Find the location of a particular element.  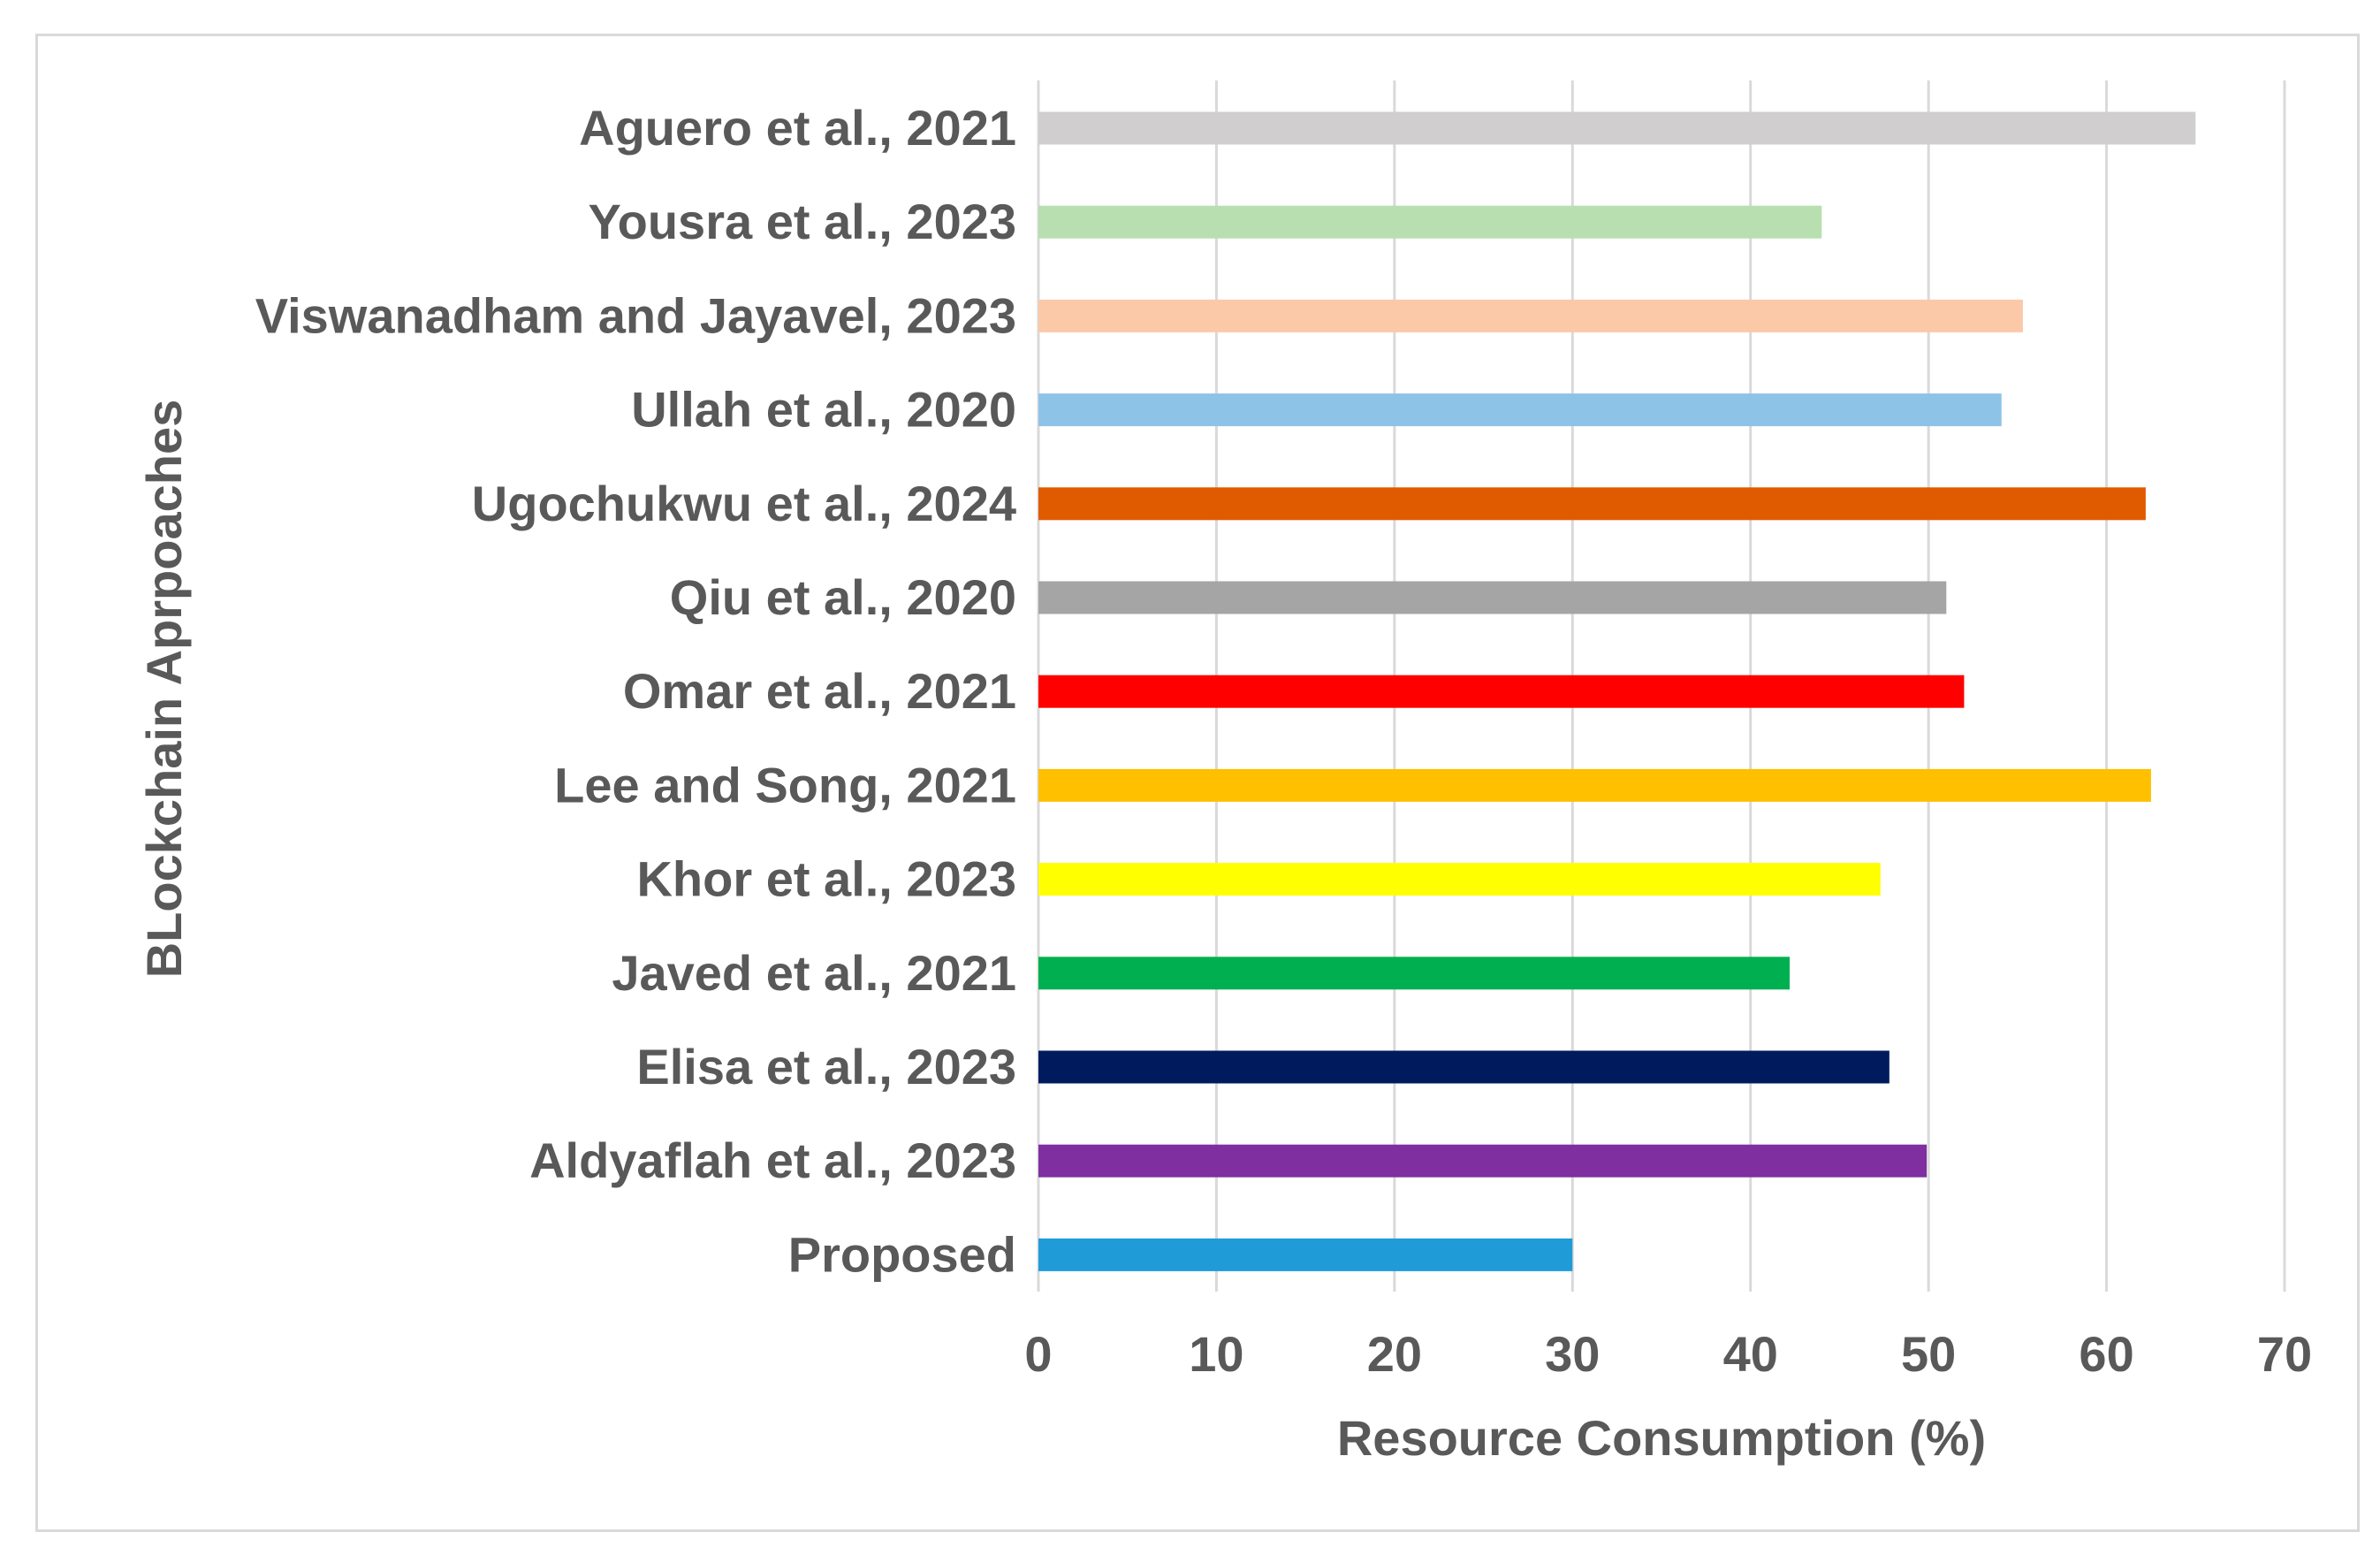

category-label: Javed et al., 2021 is located at coordinates (814, 973).